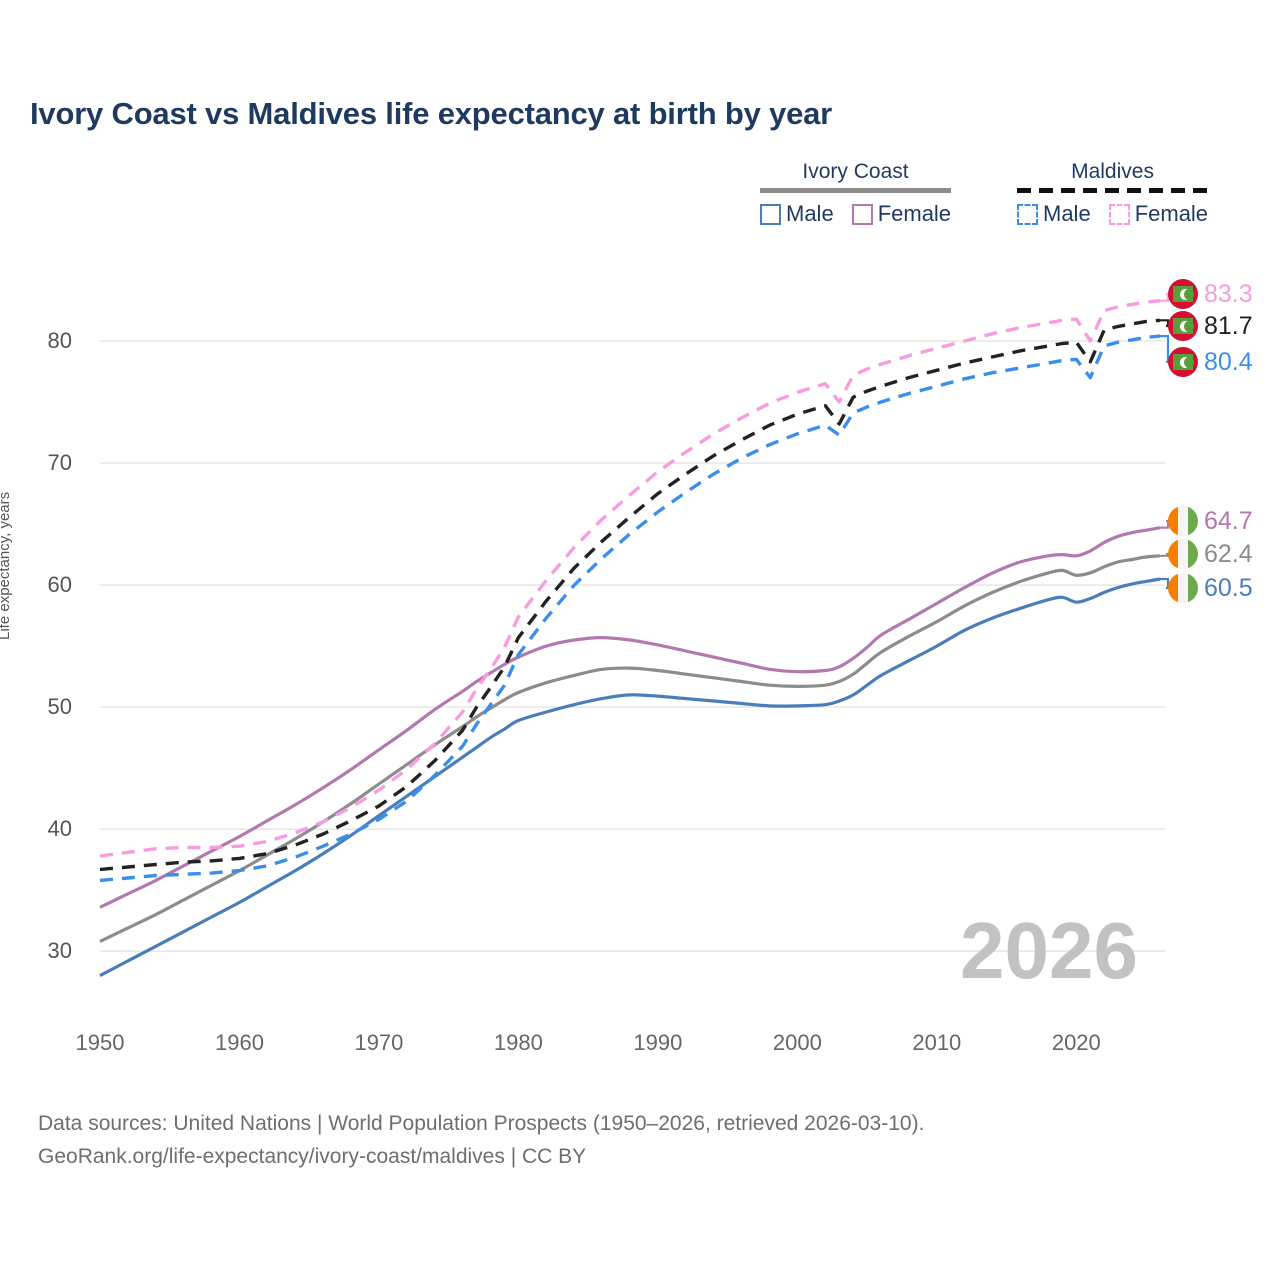 This screenshot has height=1280, width=1280. Describe the element at coordinates (59, 585) in the screenshot. I see `y-tick-label: 60` at that location.